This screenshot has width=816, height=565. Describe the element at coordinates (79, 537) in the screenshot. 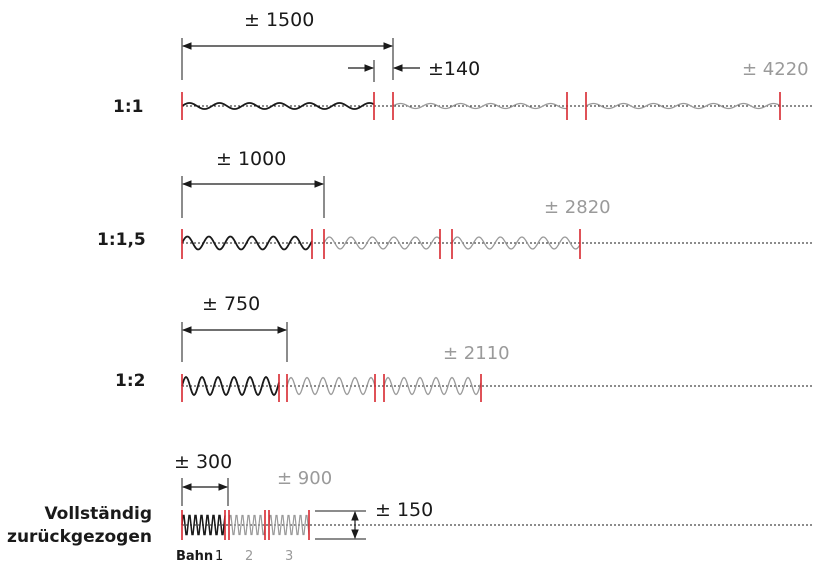

I see `row-label-retracted-line2: zurückgezogen` at that location.